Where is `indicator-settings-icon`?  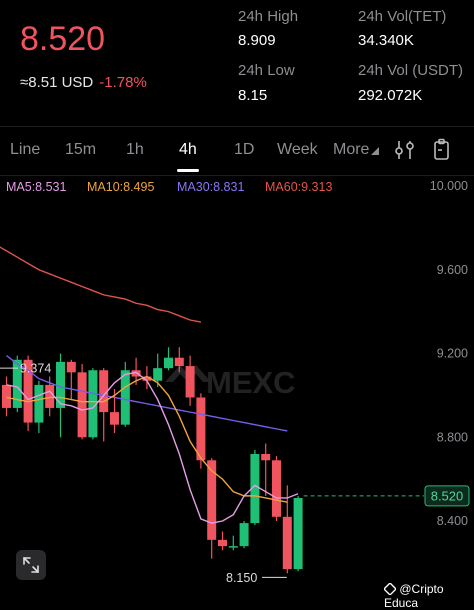 indicator-settings-icon is located at coordinates (405, 150).